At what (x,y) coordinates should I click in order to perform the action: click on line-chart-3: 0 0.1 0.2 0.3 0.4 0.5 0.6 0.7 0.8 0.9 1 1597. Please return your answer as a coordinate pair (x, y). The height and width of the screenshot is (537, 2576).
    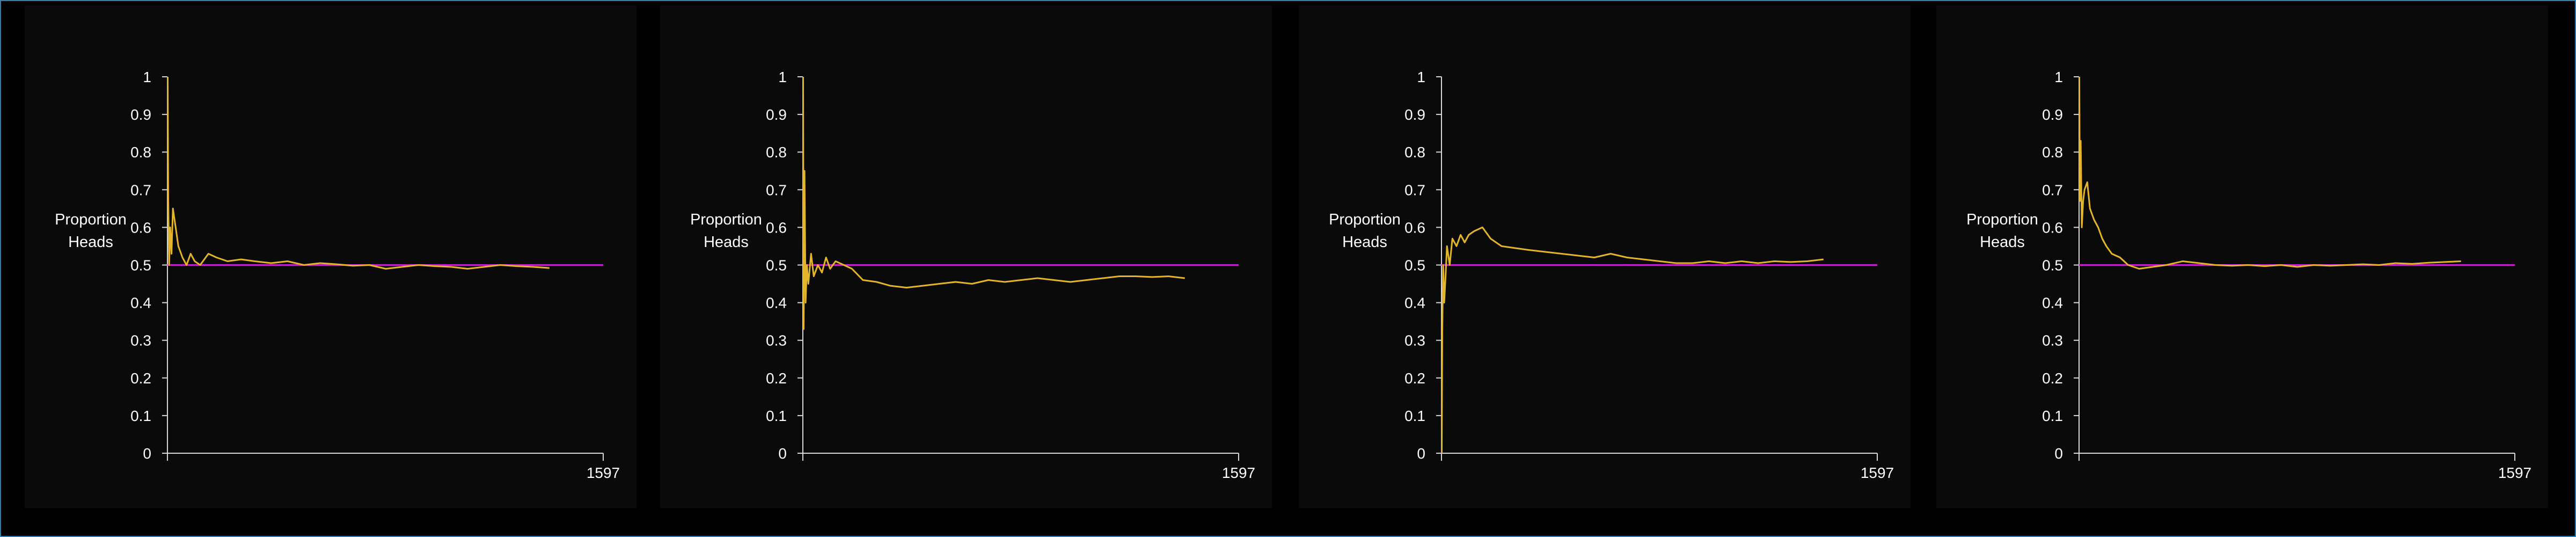
    Looking at the image, I should click on (1649, 275).